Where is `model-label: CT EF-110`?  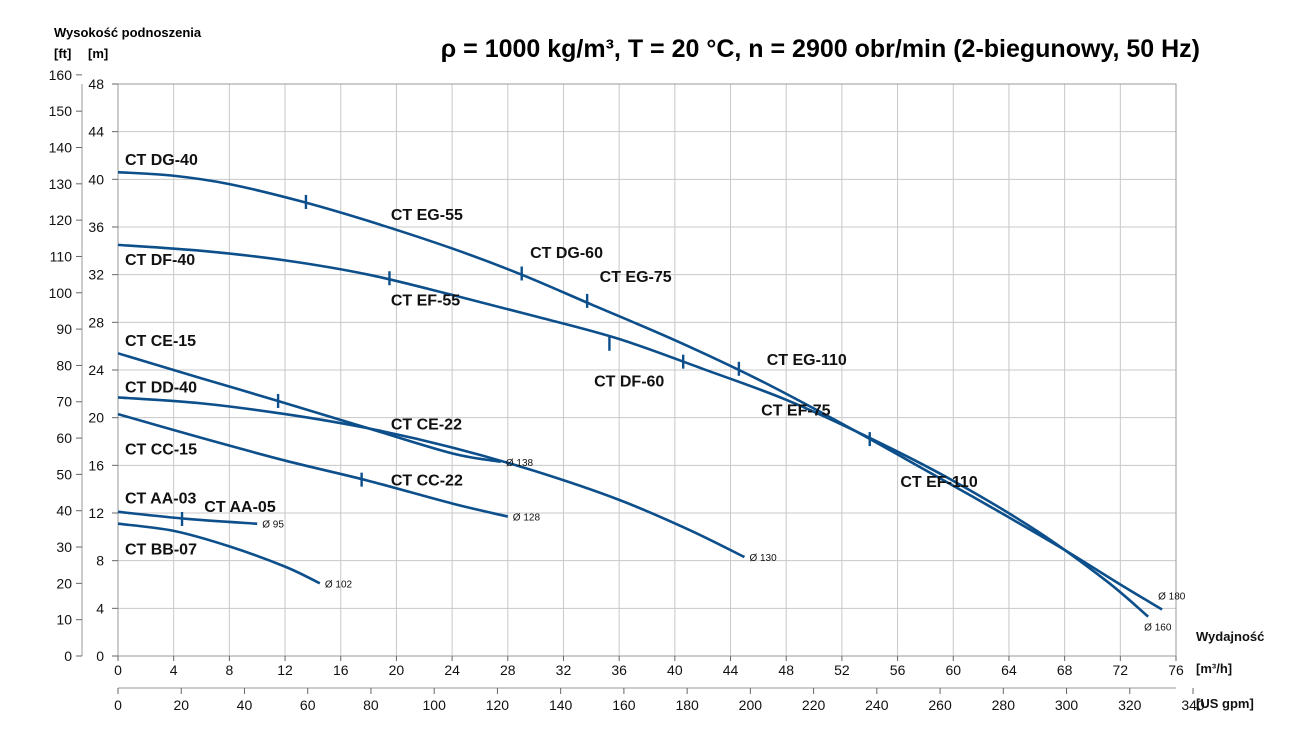
model-label: CT EF-110 is located at coordinates (938, 482).